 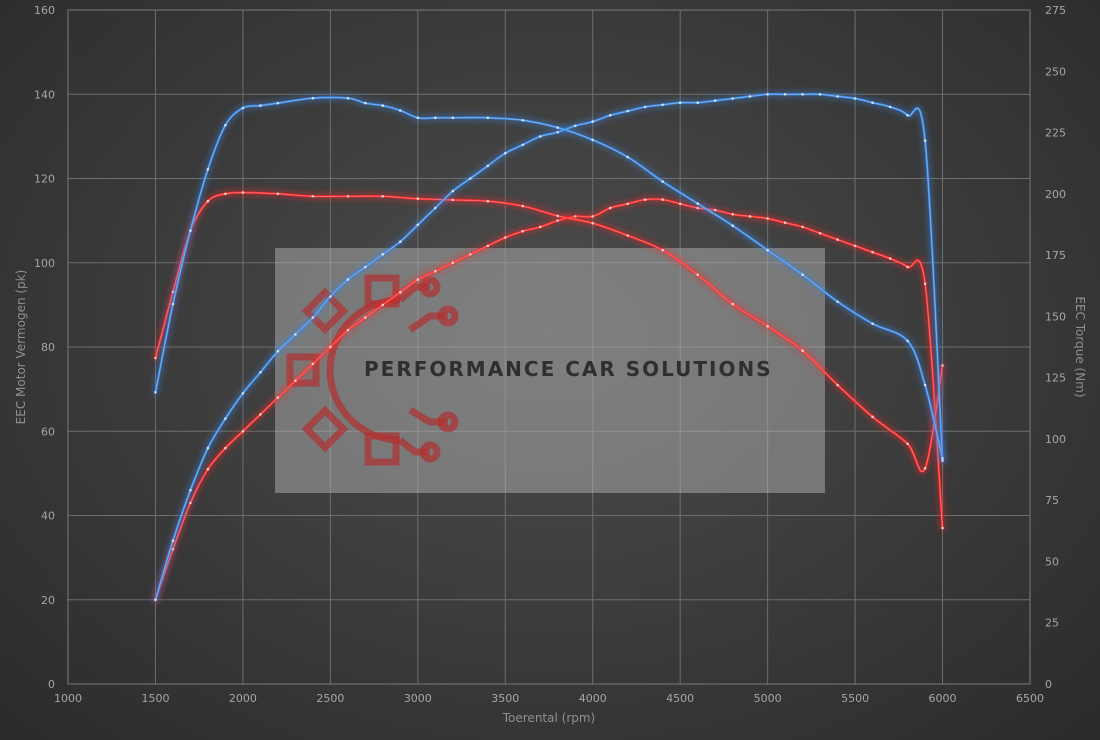 I want to click on y-tick-label: 140, so click(x=44, y=94).